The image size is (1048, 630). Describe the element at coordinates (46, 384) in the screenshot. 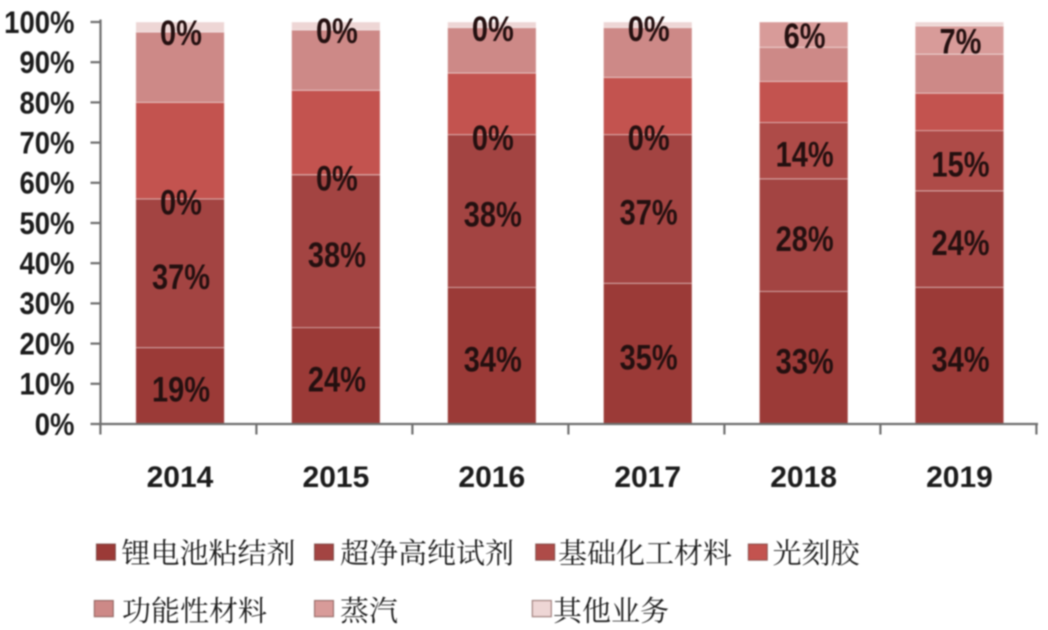

I see `svg-text: 10%` at that location.